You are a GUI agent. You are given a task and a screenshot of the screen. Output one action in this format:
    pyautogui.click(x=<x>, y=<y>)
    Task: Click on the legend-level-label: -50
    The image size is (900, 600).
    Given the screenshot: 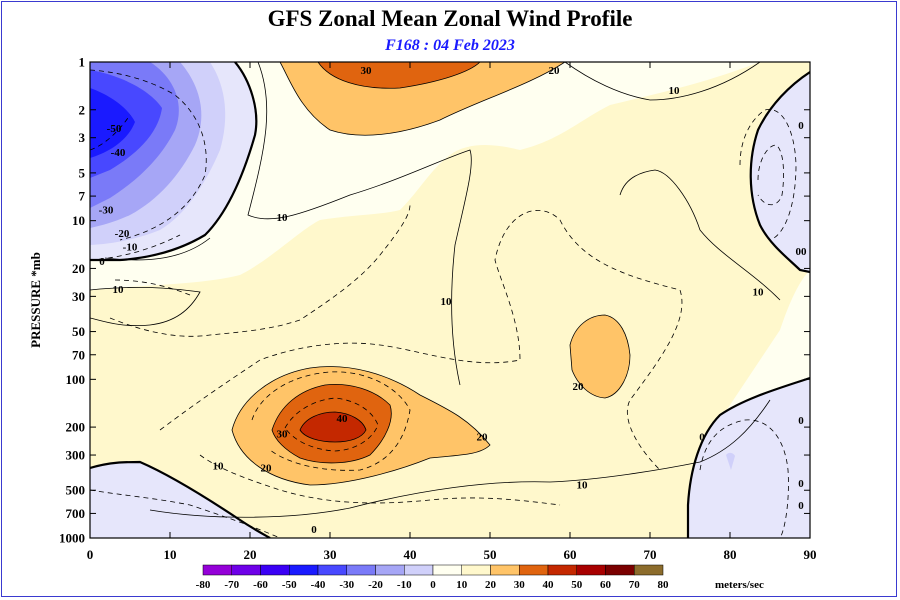 What is the action you would take?
    pyautogui.click(x=289, y=585)
    